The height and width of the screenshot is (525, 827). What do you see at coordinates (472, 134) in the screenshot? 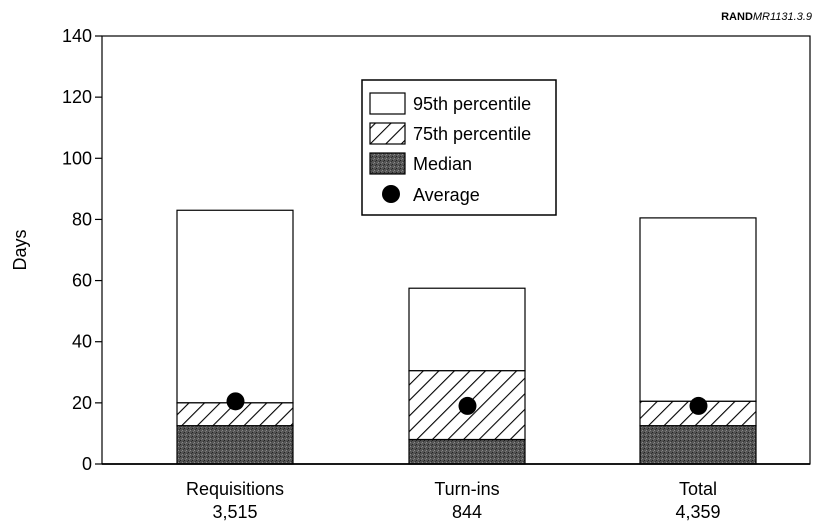
I see `legend-label-75th: 75th percentile` at bounding box center [472, 134].